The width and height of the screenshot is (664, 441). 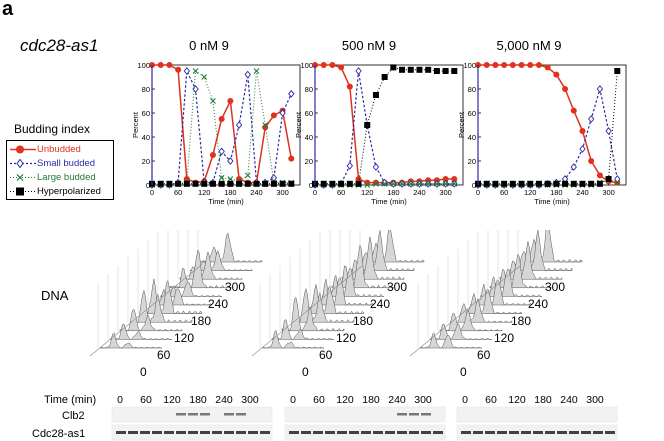 What do you see at coordinates (143, 372) in the screenshot?
I see `dna-time-label: 0` at bounding box center [143, 372].